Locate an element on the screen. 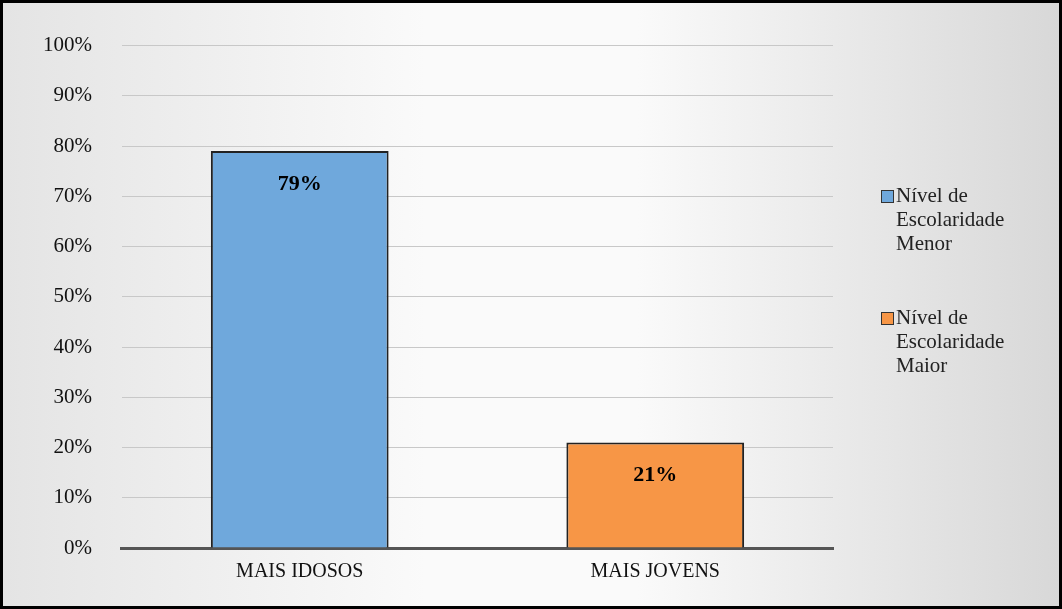 The height and width of the screenshot is (609, 1062). y-tick-label: 80% is located at coordinates (72, 144).